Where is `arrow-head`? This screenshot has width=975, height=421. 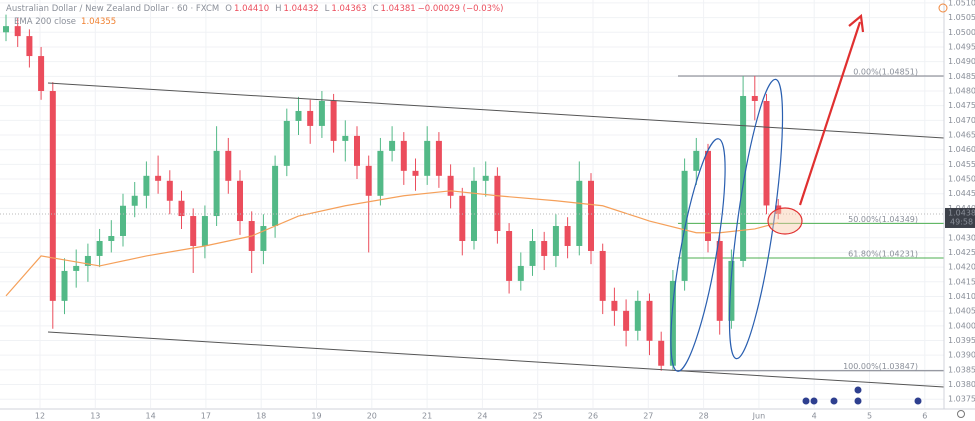
arrow-head is located at coordinates (856, 23).